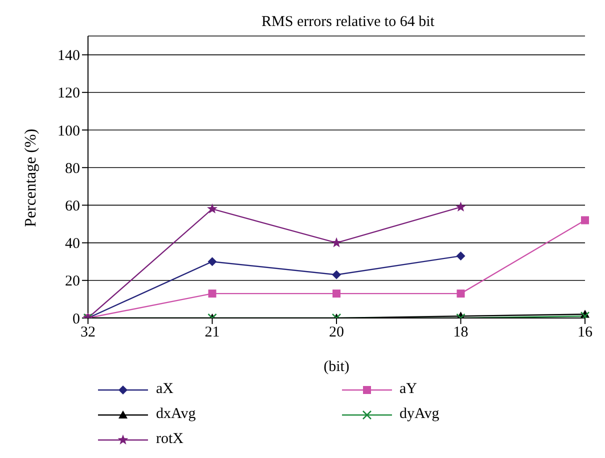 The image size is (605, 458). I want to click on y-tick-label: 100, so click(69, 131).